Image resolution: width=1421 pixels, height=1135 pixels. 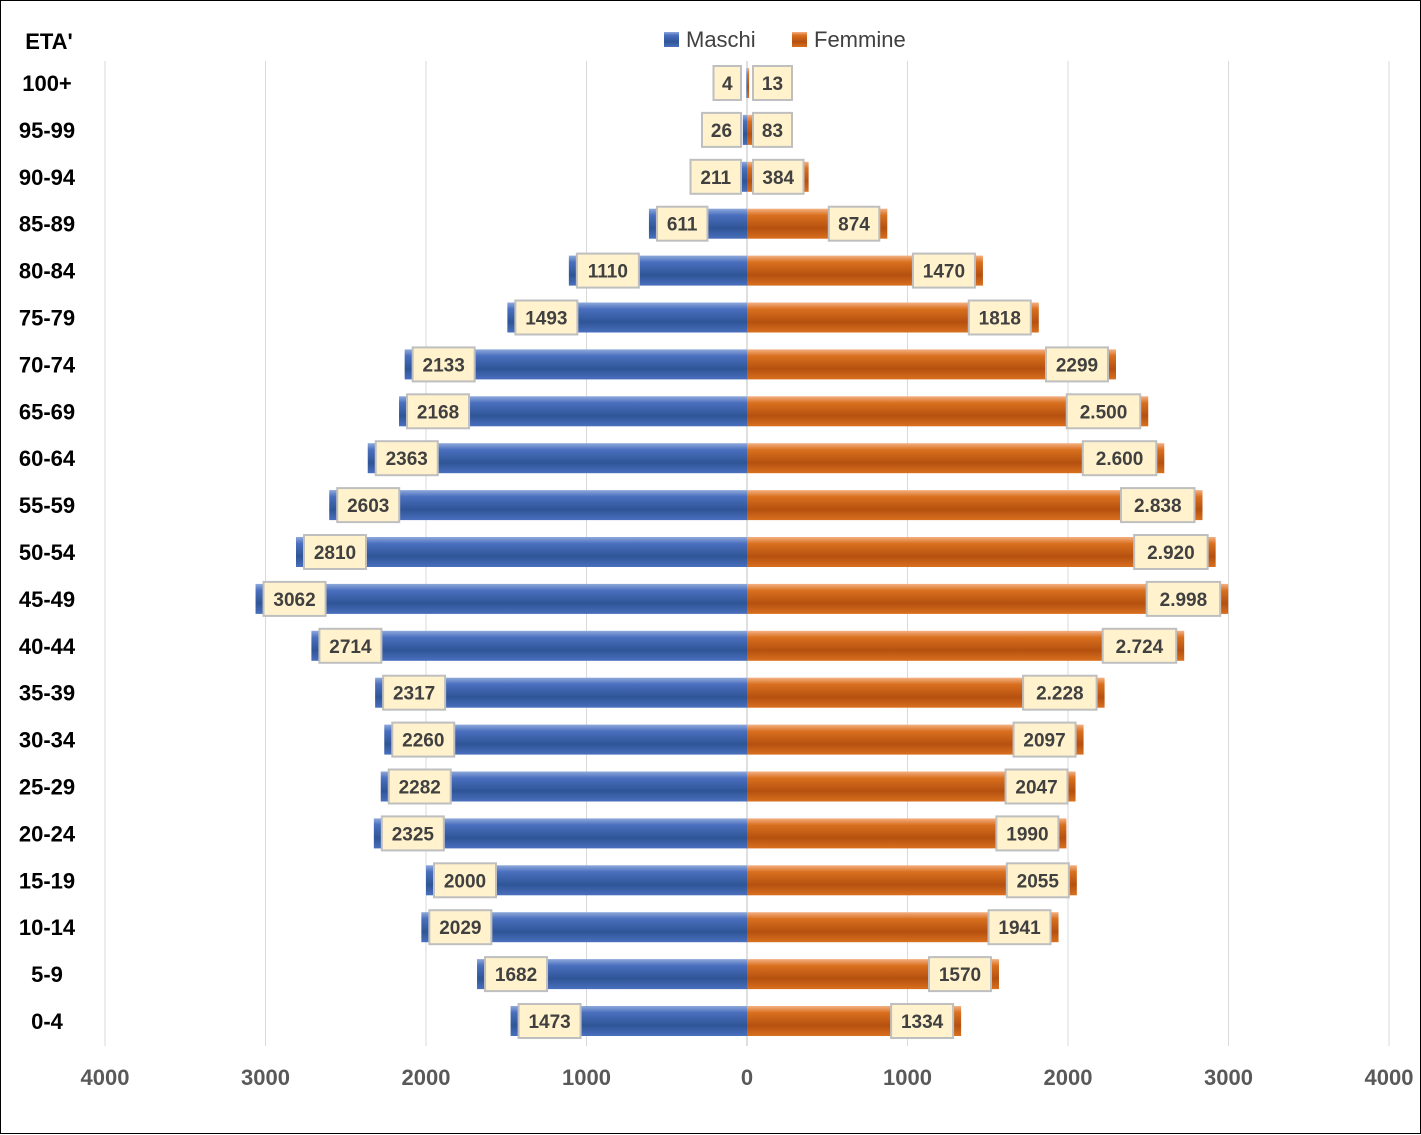 I want to click on legend-label-maschi: Maschi, so click(x=721, y=39).